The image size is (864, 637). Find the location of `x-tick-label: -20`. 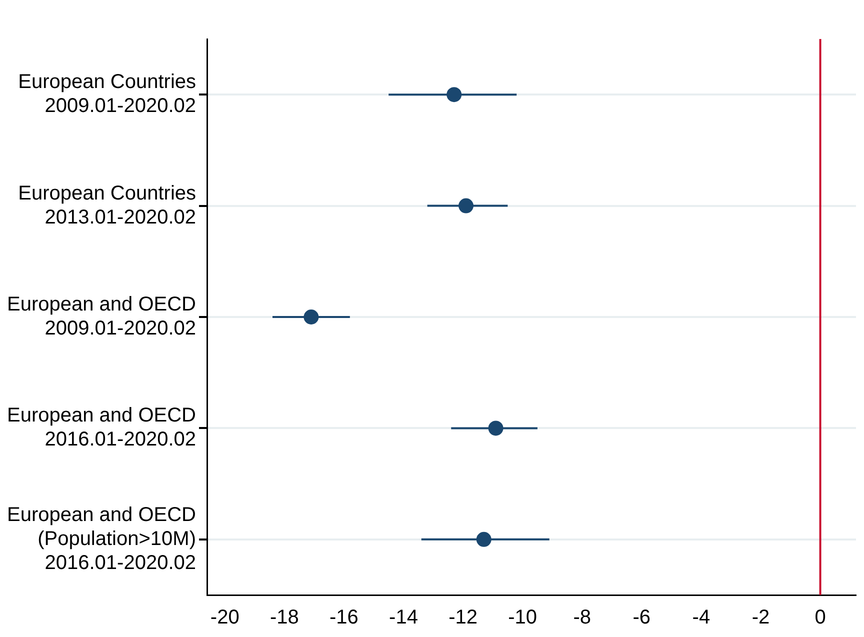

x-tick-label: -20 is located at coordinates (225, 617).